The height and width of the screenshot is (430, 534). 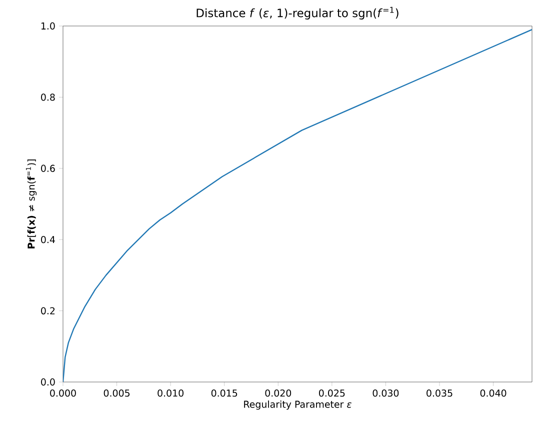 I want to click on y-tick-label: 0.8, so click(x=48, y=97).